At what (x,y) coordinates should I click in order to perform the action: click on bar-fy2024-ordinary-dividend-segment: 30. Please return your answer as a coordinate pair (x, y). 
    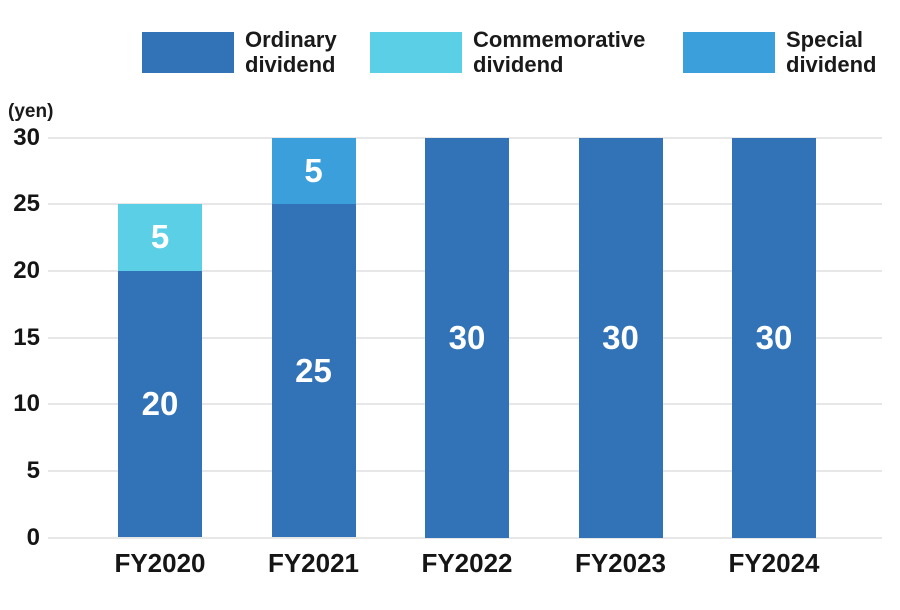
    Looking at the image, I should click on (774, 337).